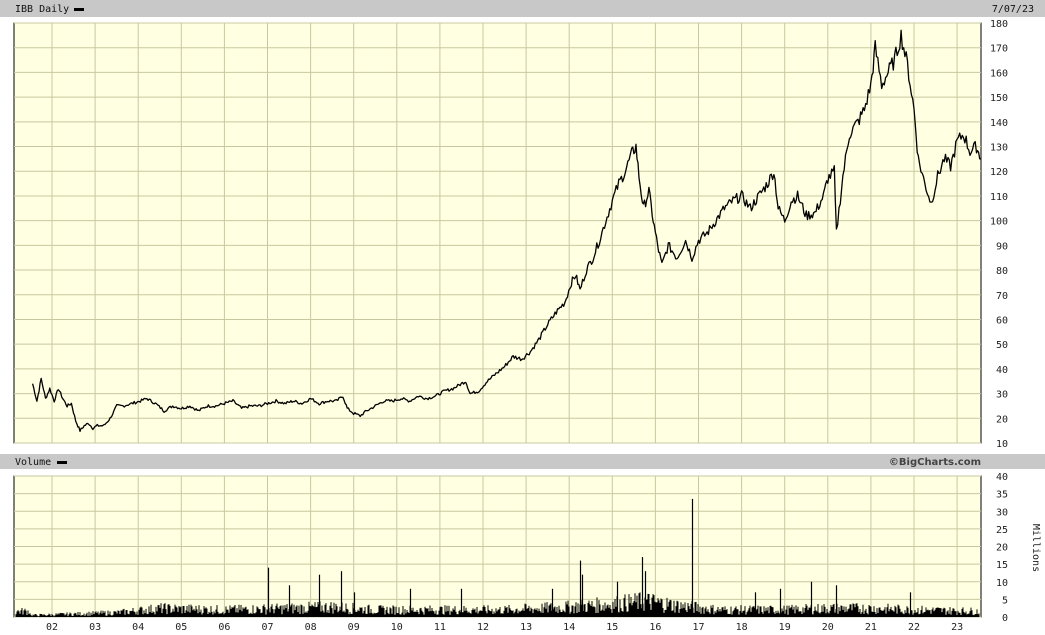 This screenshot has width=1045, height=635. Describe the element at coordinates (1002, 444) in the screenshot. I see `price-y-tick-label: 10` at that location.